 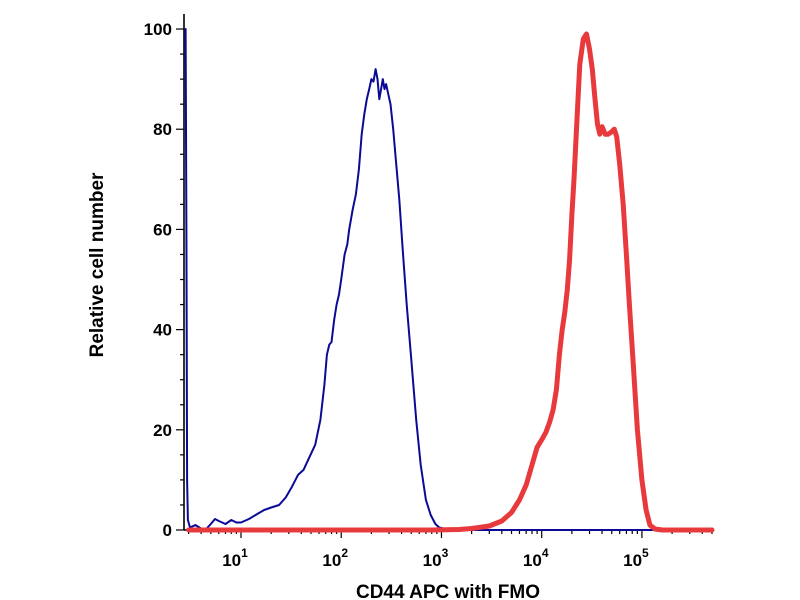 I want to click on y-axis-title: Relative cell number, so click(x=97, y=264).